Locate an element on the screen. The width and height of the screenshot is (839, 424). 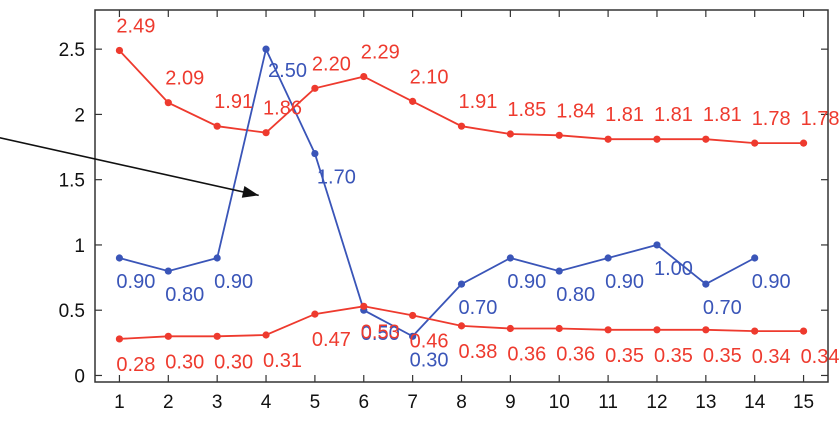
data-label-upper: 1.84 is located at coordinates (575, 111).